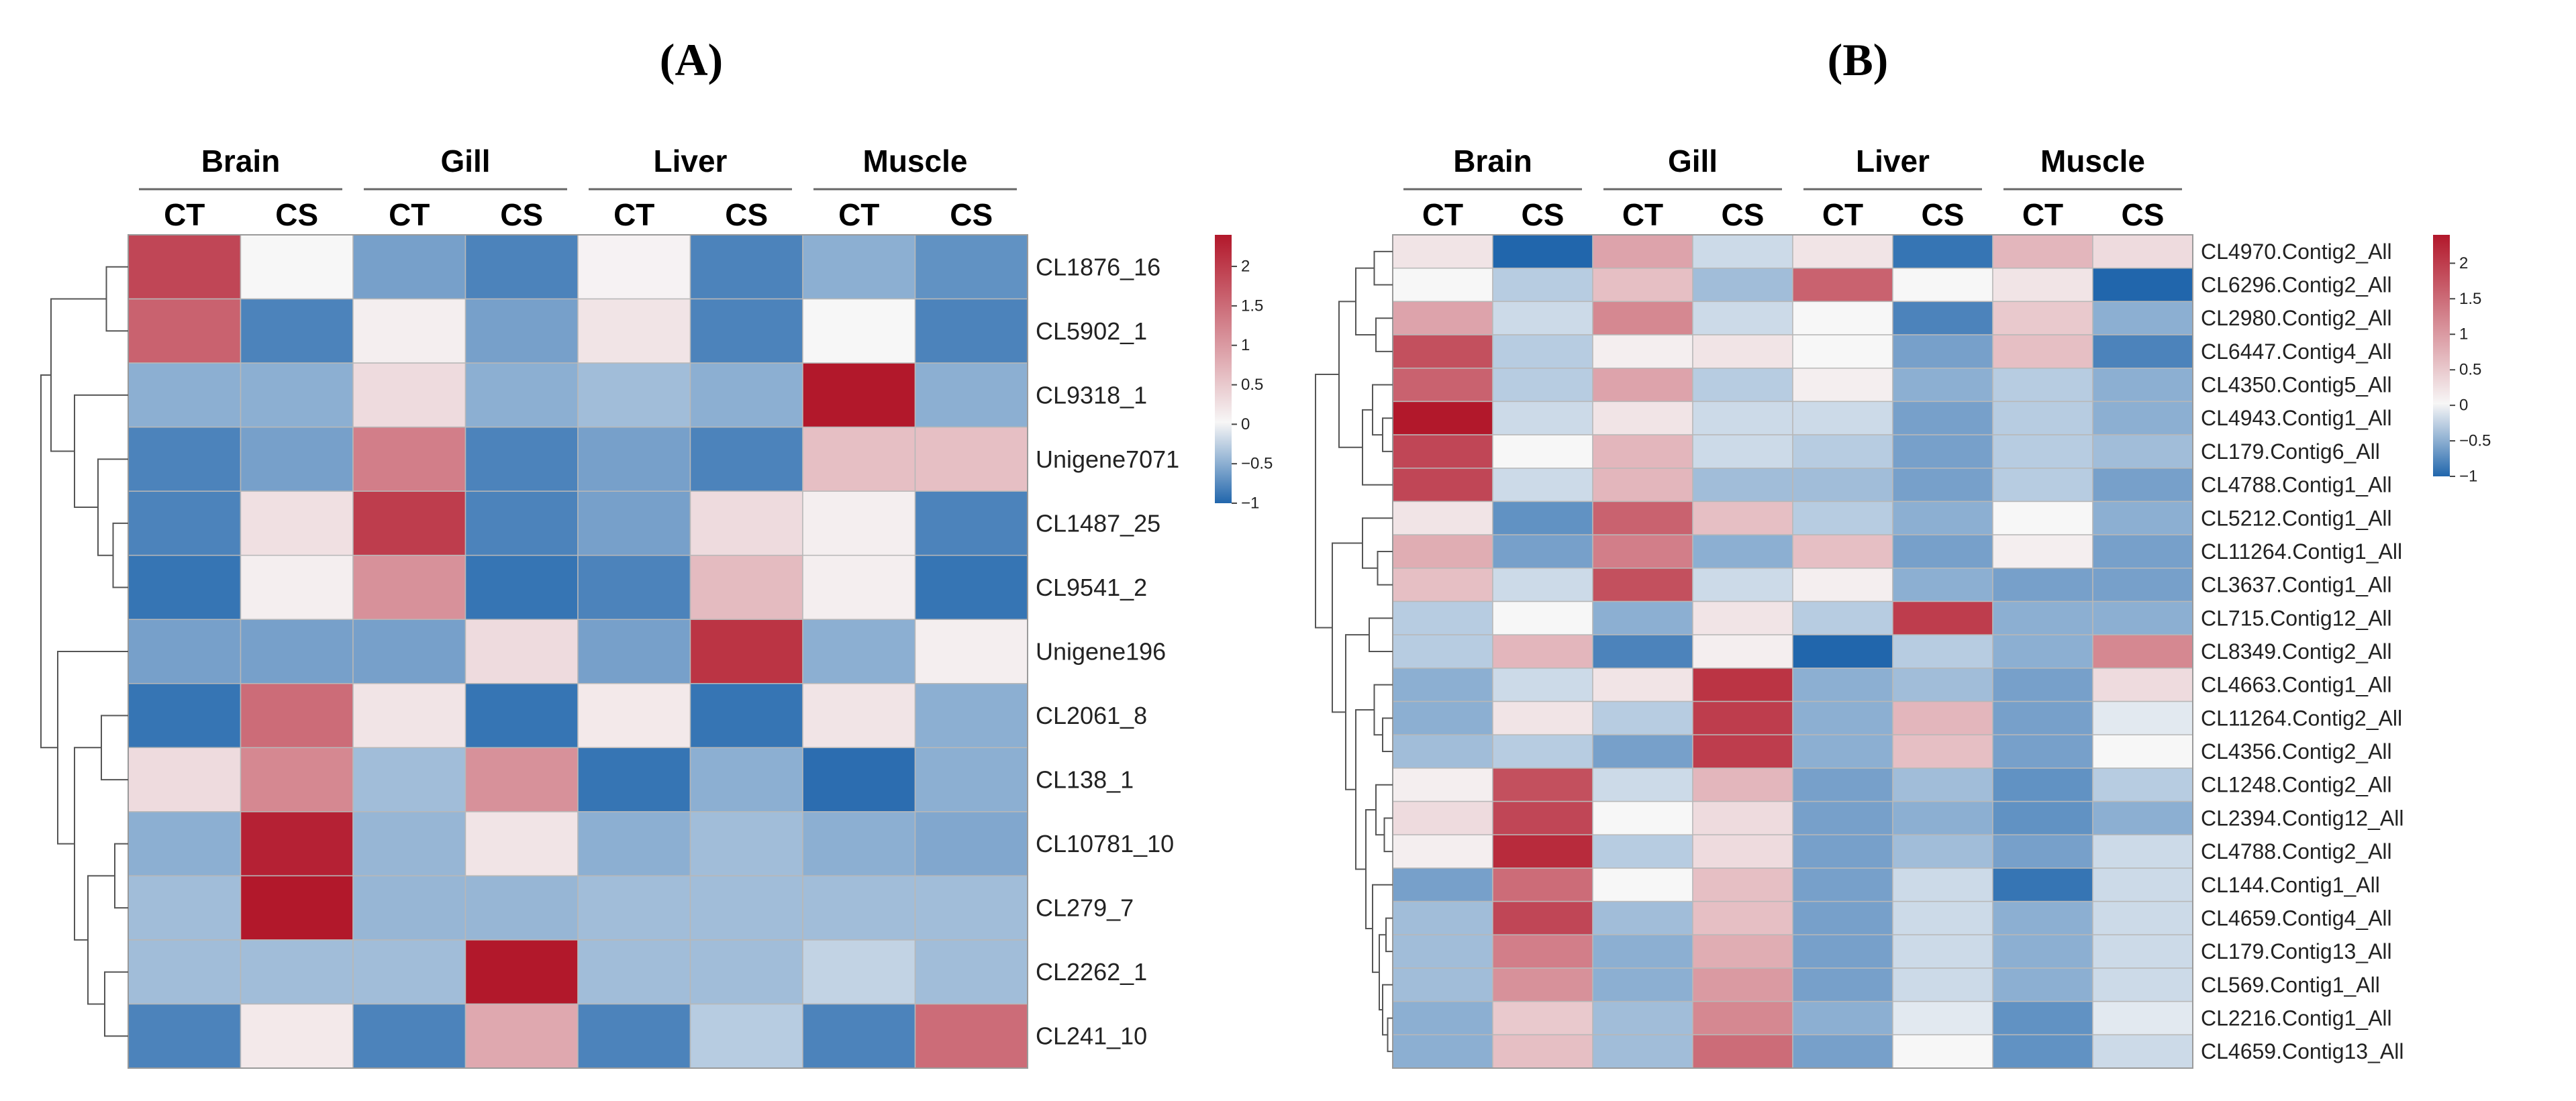  I want to click on colorbar-tick-label: 1.5, so click(2470, 299).